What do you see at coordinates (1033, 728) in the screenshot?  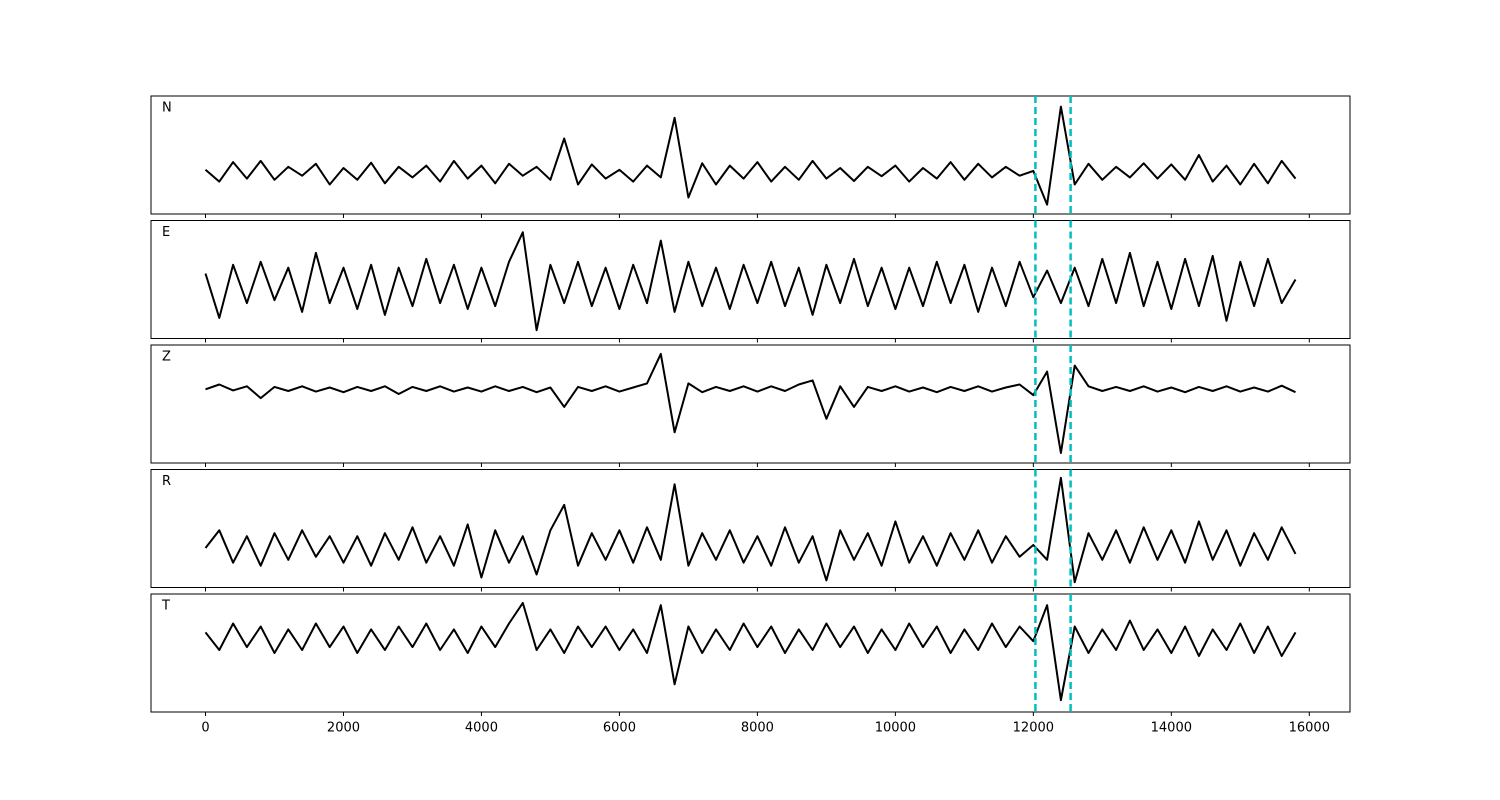 I see `x-tick-label: 12000` at bounding box center [1033, 728].